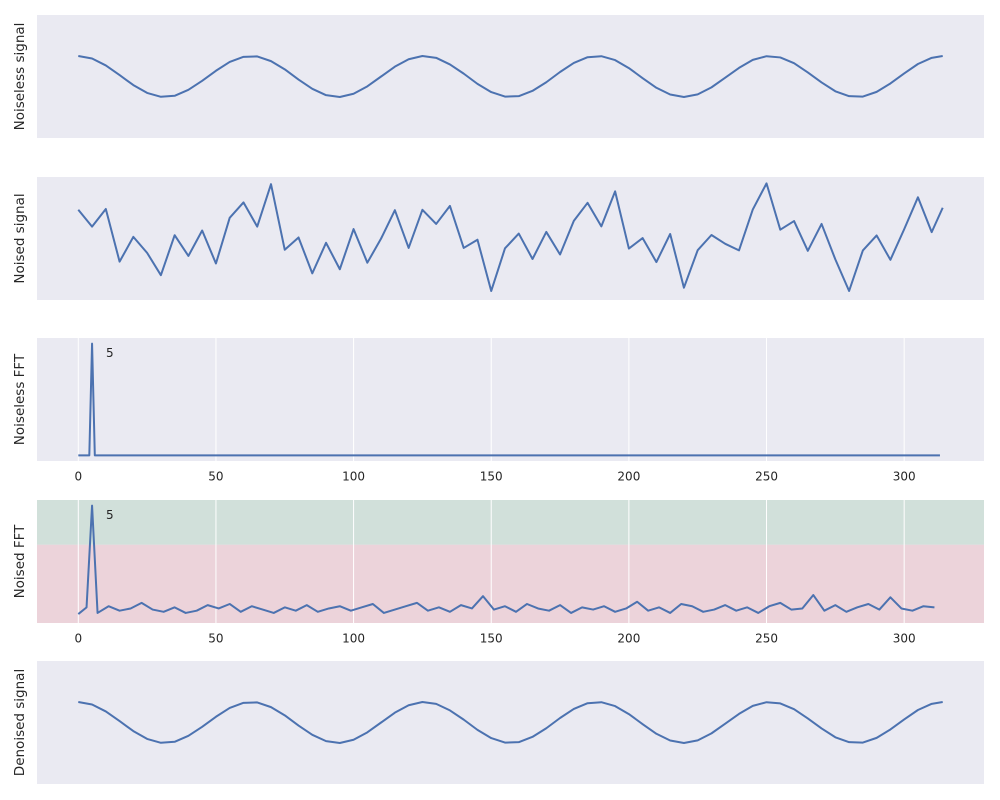 Image resolution: width=1000 pixels, height=800 pixels. What do you see at coordinates (510, 583) in the screenshot?
I see `below-threshold-band` at bounding box center [510, 583].